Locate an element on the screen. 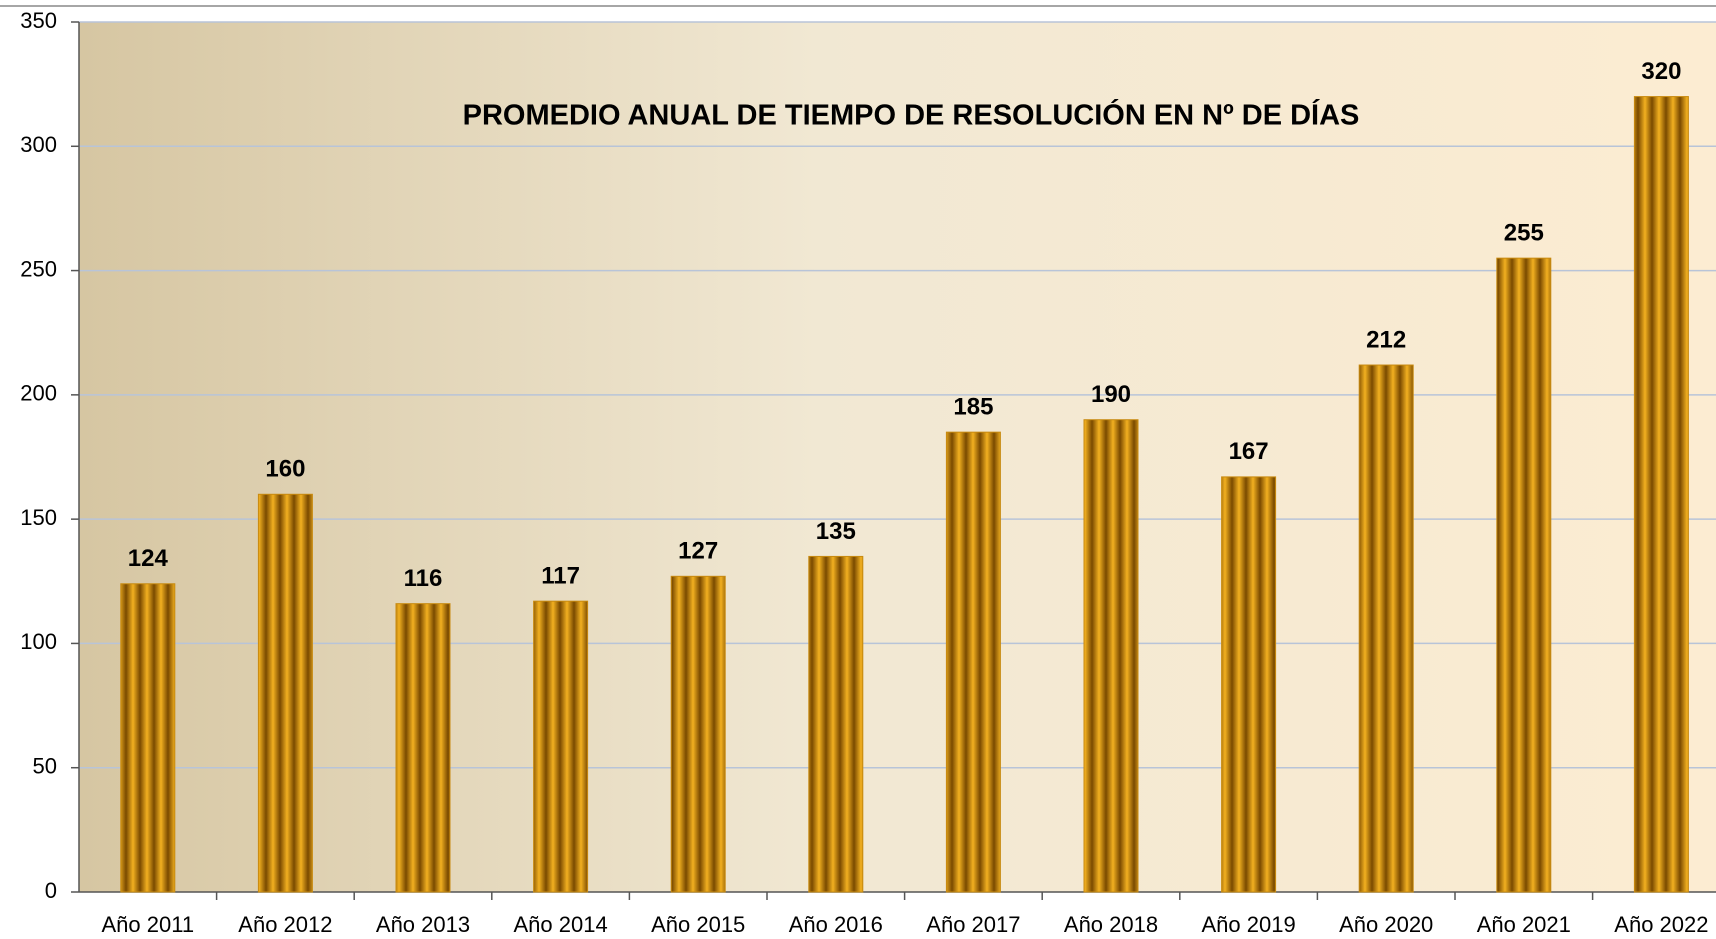 The image size is (1716, 939). y-tick-label: 200 is located at coordinates (38, 393).